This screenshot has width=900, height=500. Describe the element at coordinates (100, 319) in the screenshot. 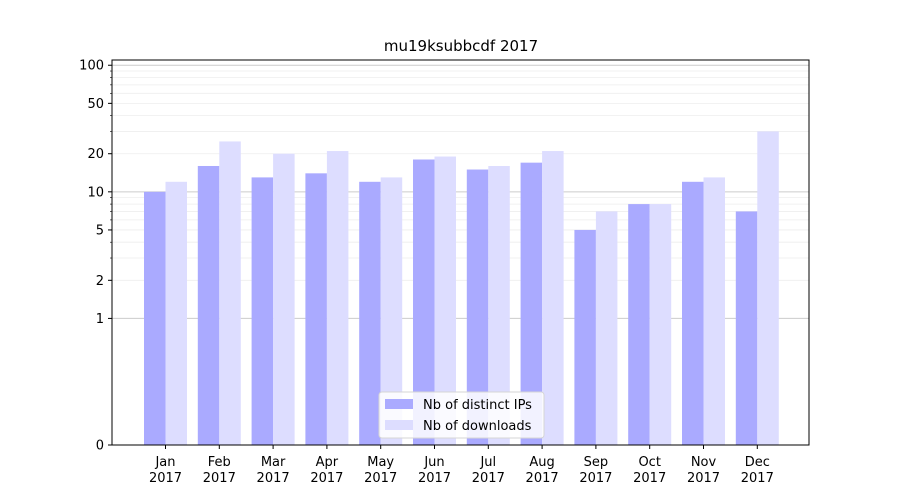

I see `y-tick-label: 1` at that location.